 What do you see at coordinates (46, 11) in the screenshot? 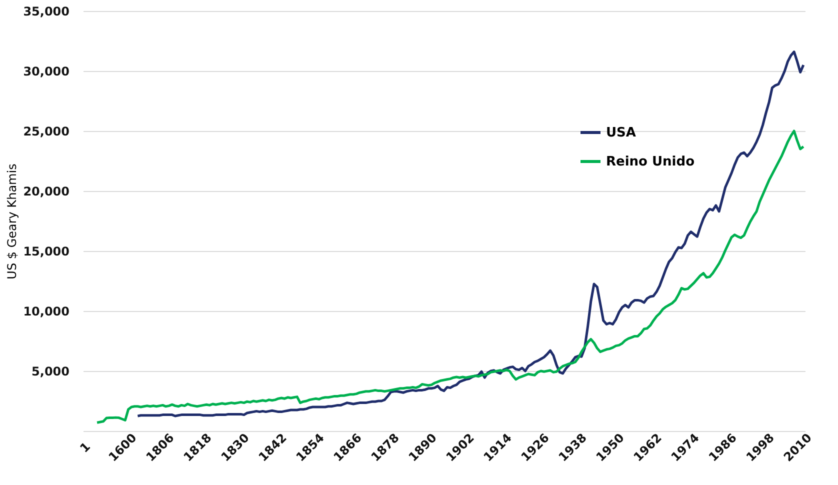
I see `y-tick-label: 35,000` at bounding box center [46, 11].